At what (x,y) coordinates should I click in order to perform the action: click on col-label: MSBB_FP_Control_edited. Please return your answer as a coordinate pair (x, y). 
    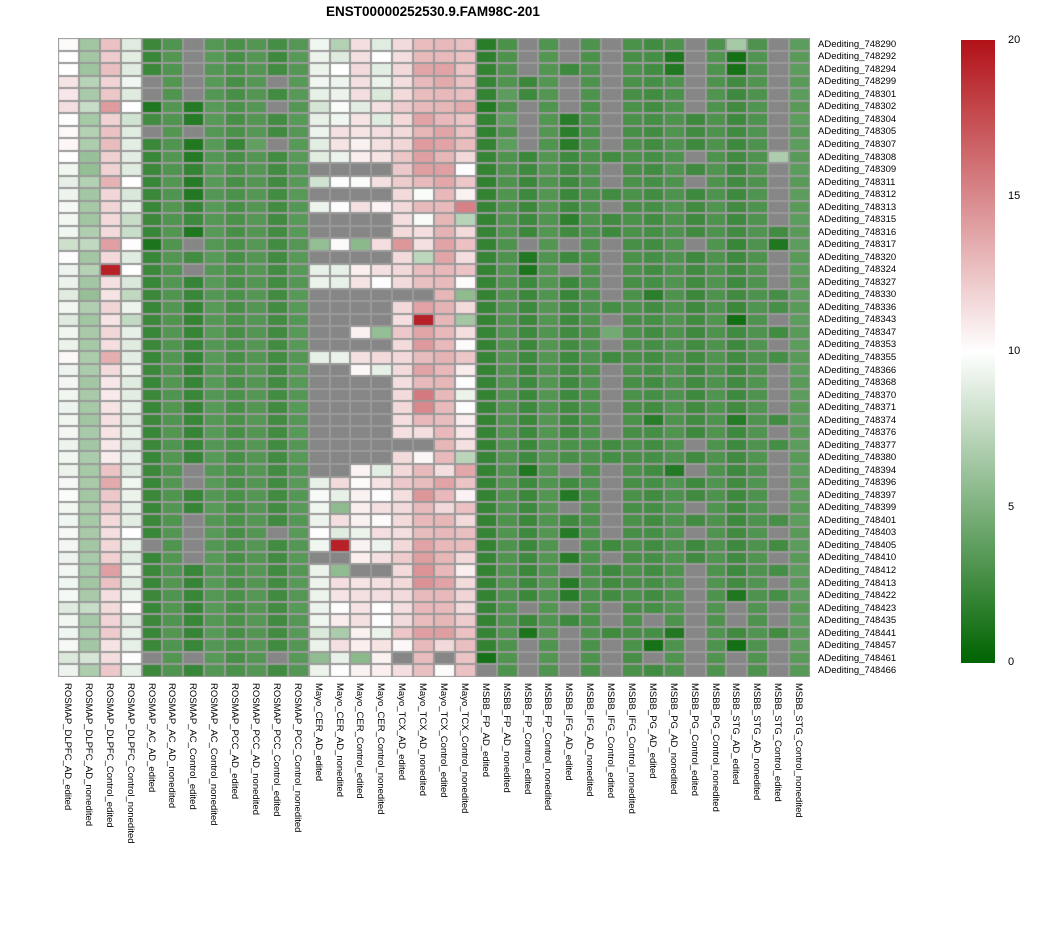
    Looking at the image, I should click on (527, 739).